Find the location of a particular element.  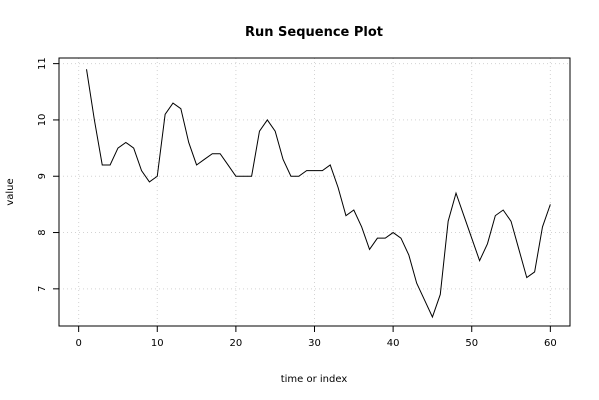

x-tick-label: 40 is located at coordinates (393, 343).